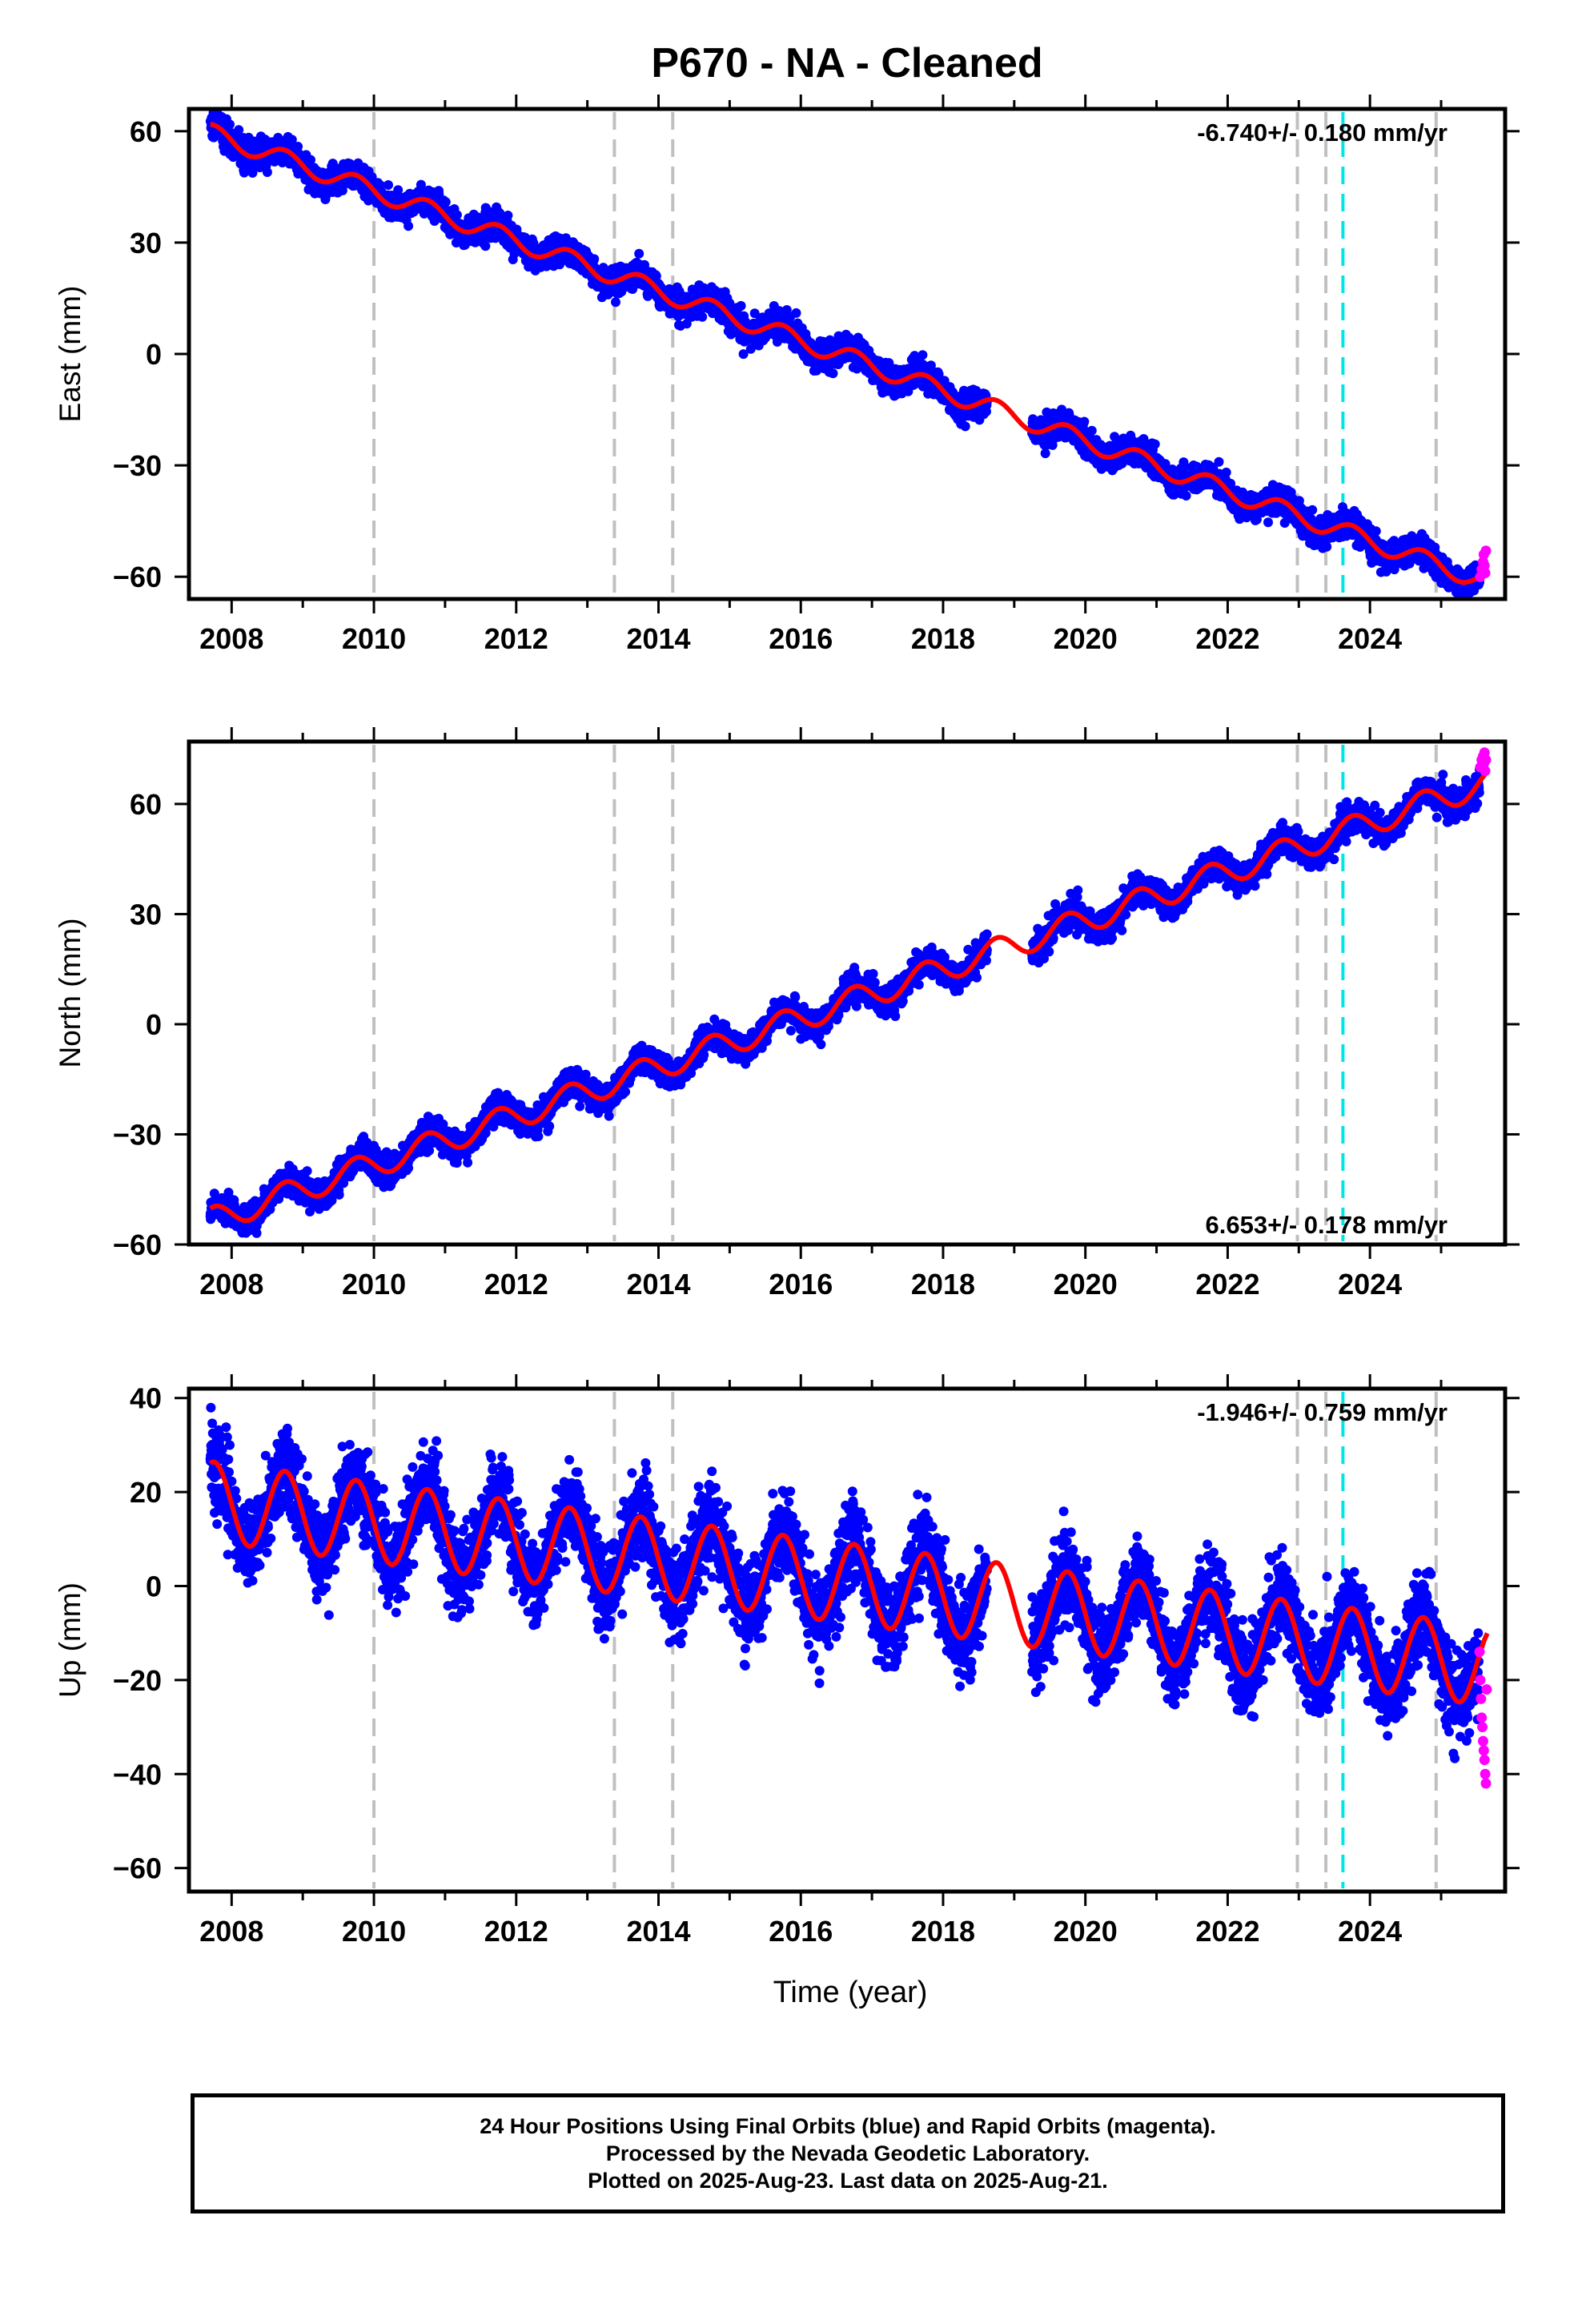  I want to click on figure-title: P670 - NA - Cleaned, so click(847, 63).